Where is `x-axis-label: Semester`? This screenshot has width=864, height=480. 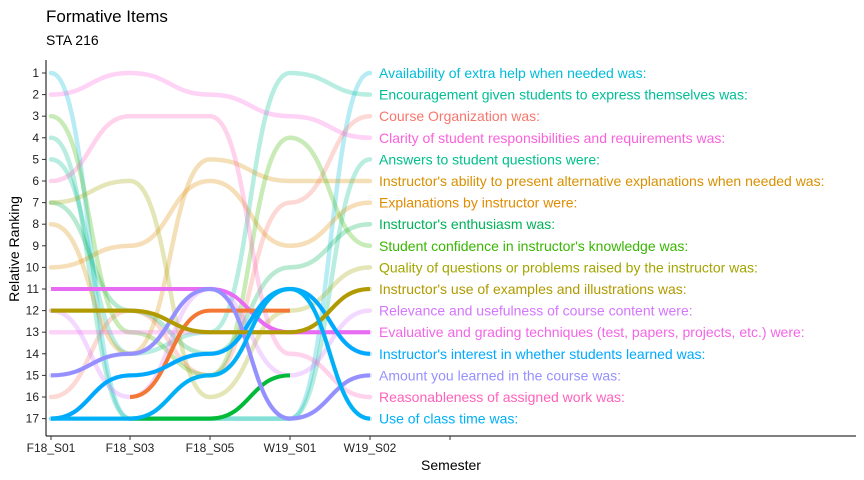 x-axis-label: Semester is located at coordinates (451, 465).